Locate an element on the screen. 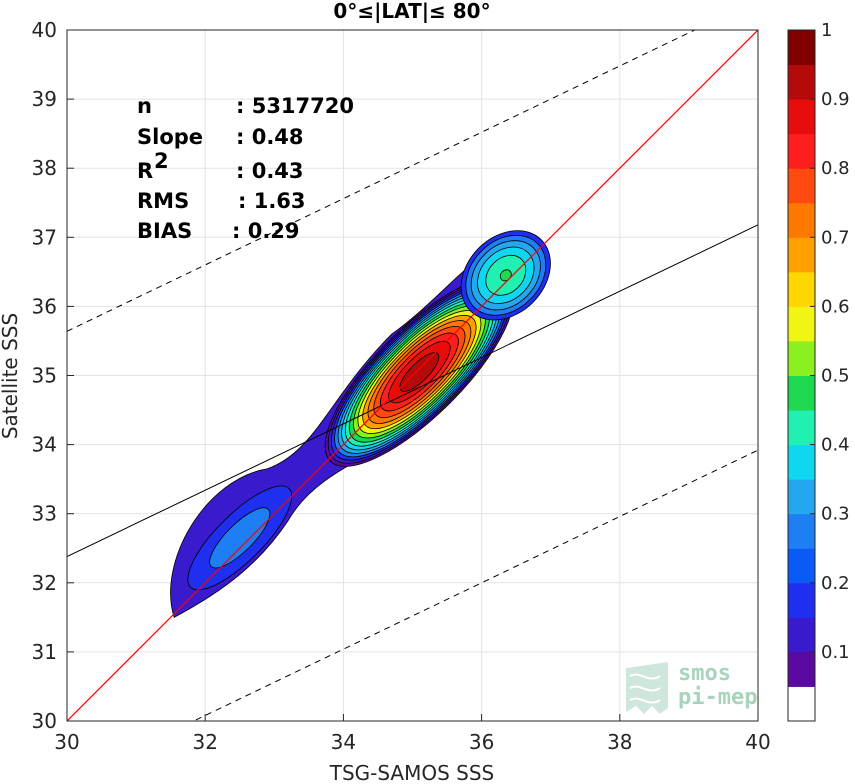 This screenshot has height=784, width=855. colorbar-tick-label: 0.8 is located at coordinates (835, 168).